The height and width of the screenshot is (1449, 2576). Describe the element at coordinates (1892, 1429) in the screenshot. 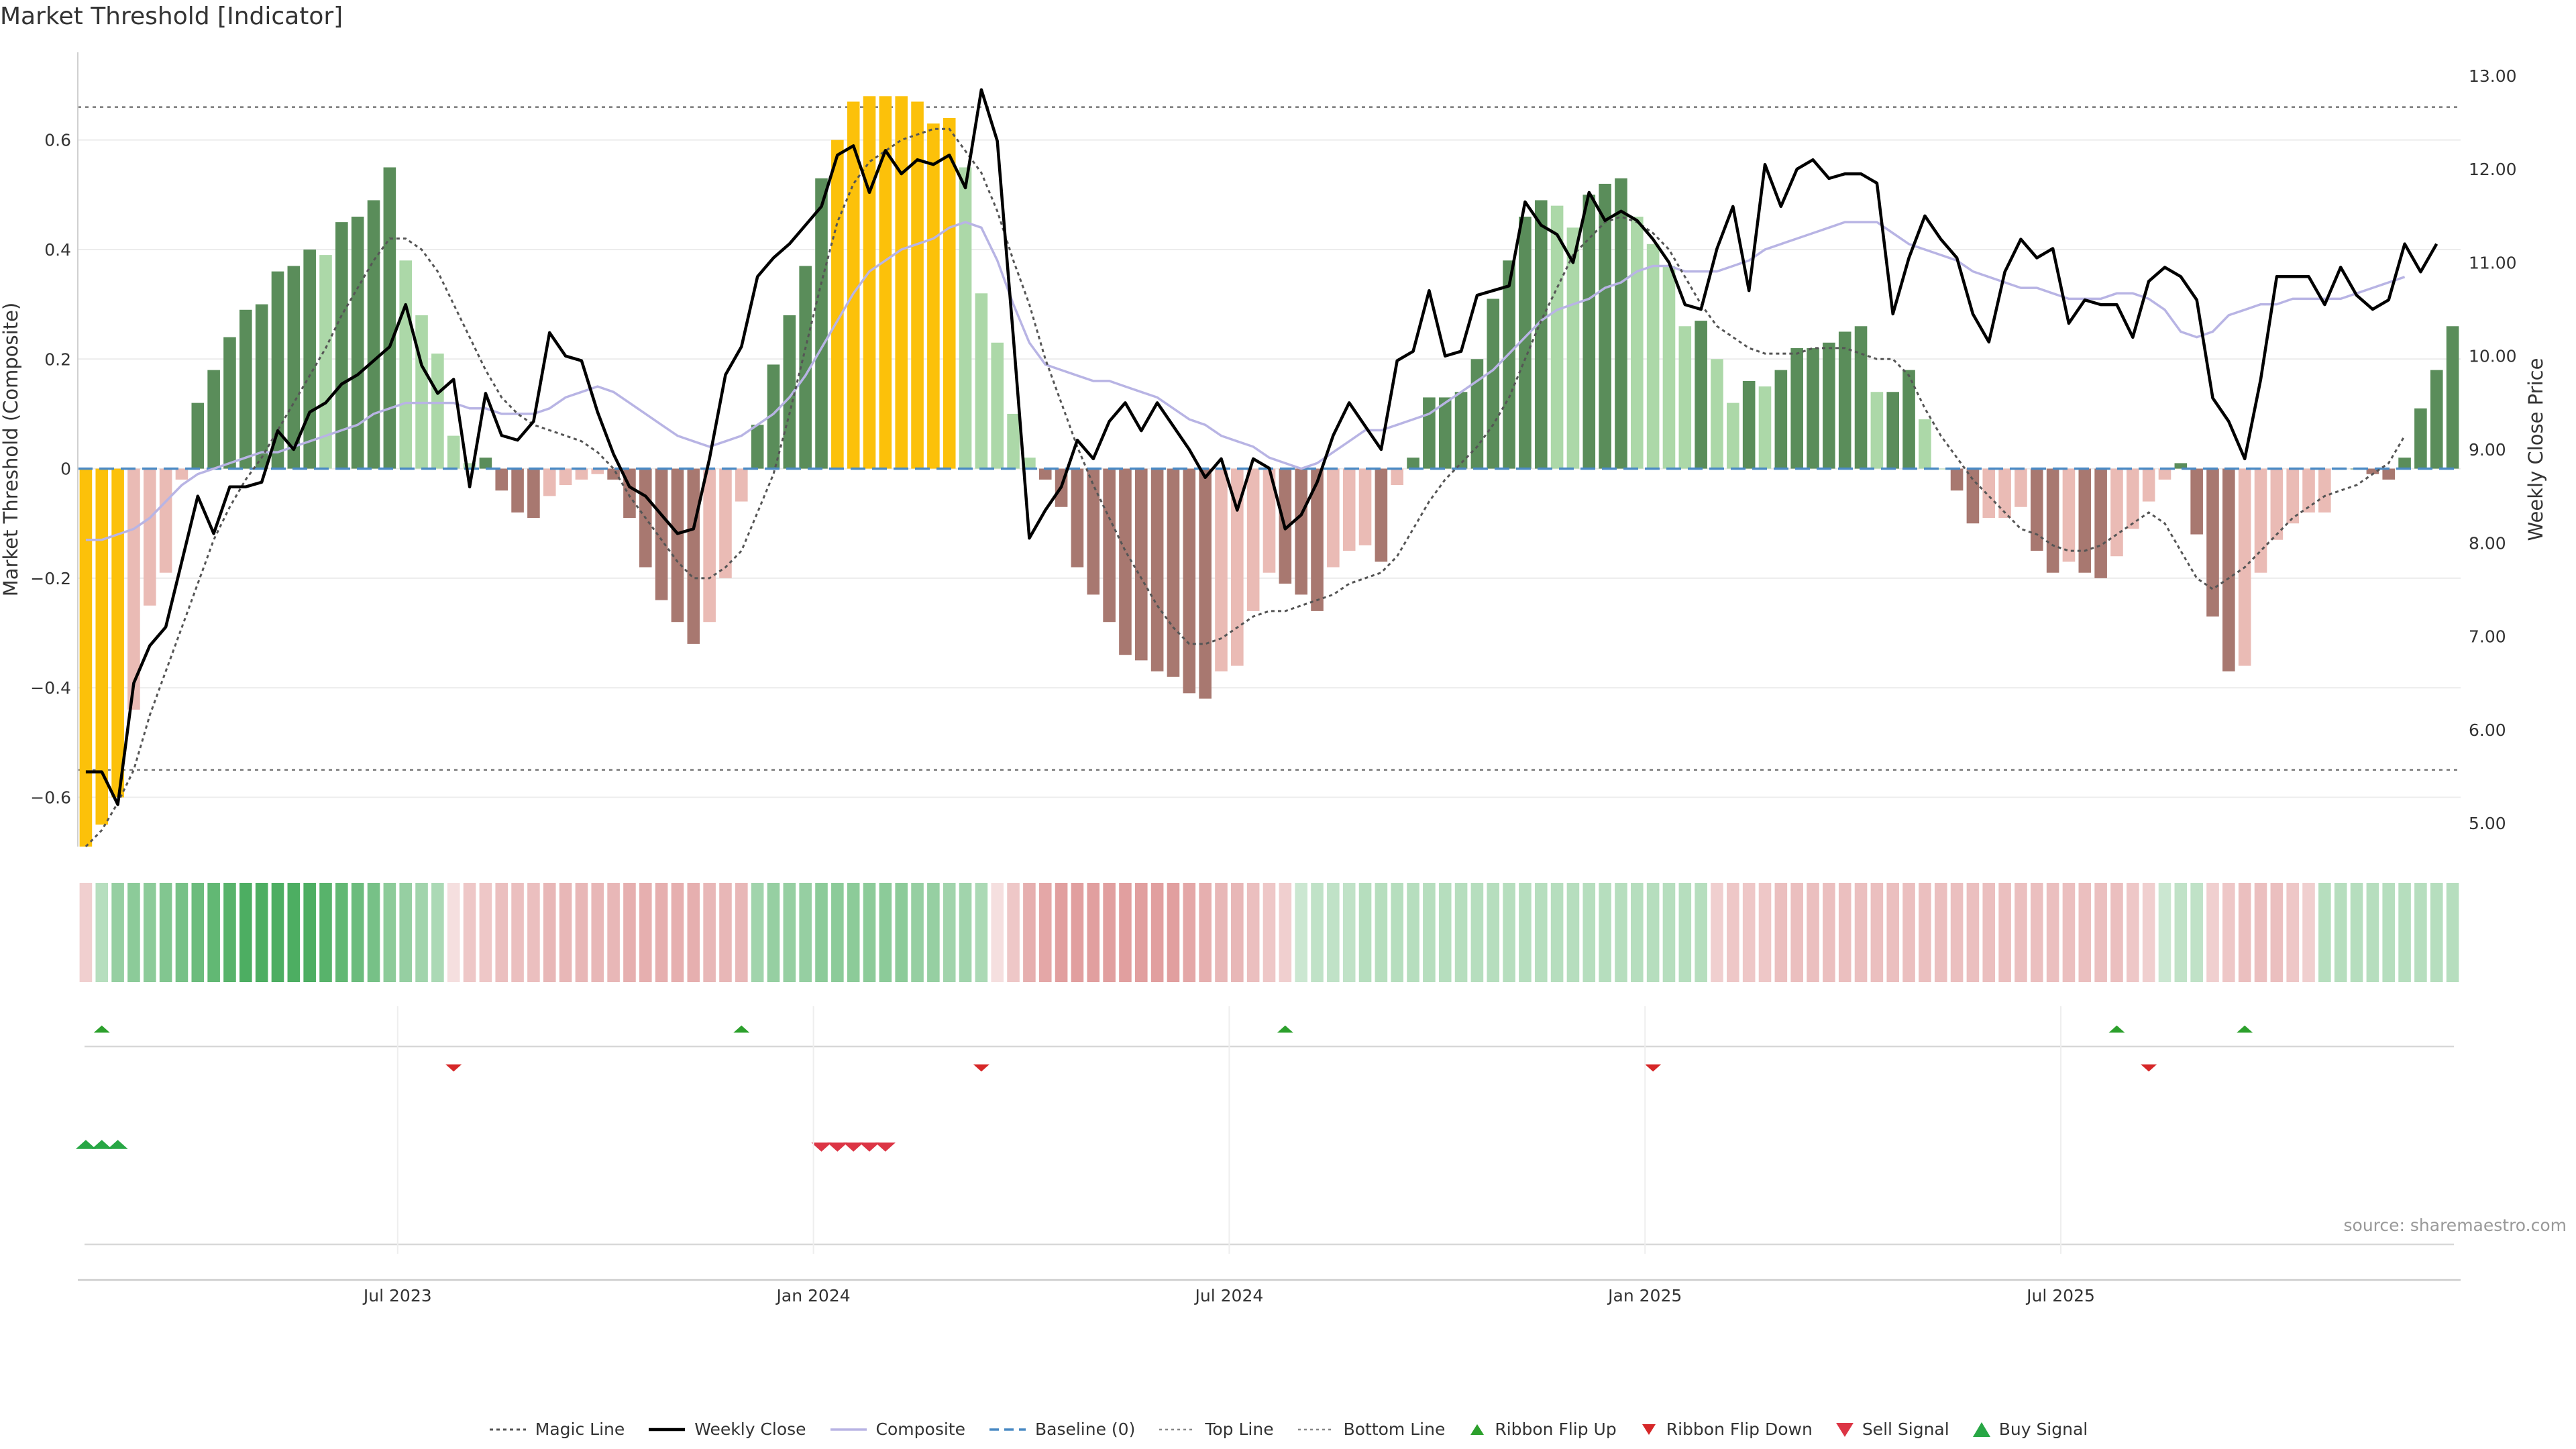

I see `legend-item: Sell Signal` at that location.